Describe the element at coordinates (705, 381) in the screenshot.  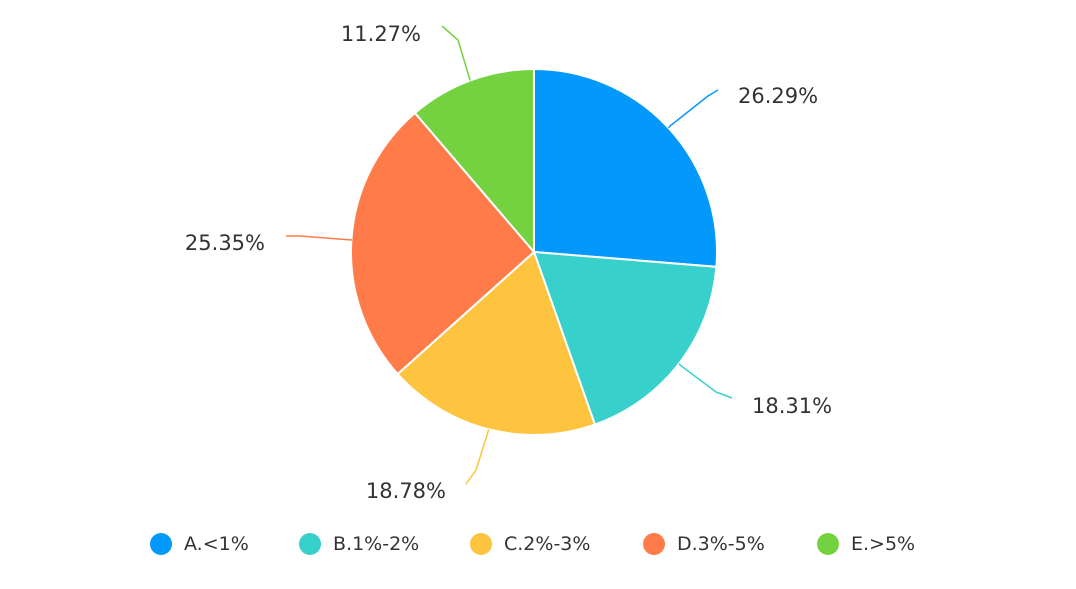
I see `leader-line-b` at that location.